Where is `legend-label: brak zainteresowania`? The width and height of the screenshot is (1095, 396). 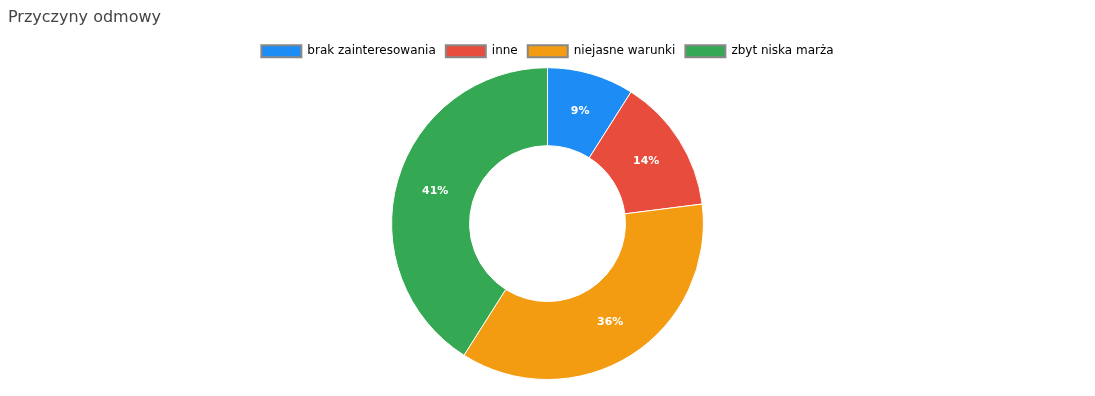 legend-label: brak zainteresowania is located at coordinates (371, 50).